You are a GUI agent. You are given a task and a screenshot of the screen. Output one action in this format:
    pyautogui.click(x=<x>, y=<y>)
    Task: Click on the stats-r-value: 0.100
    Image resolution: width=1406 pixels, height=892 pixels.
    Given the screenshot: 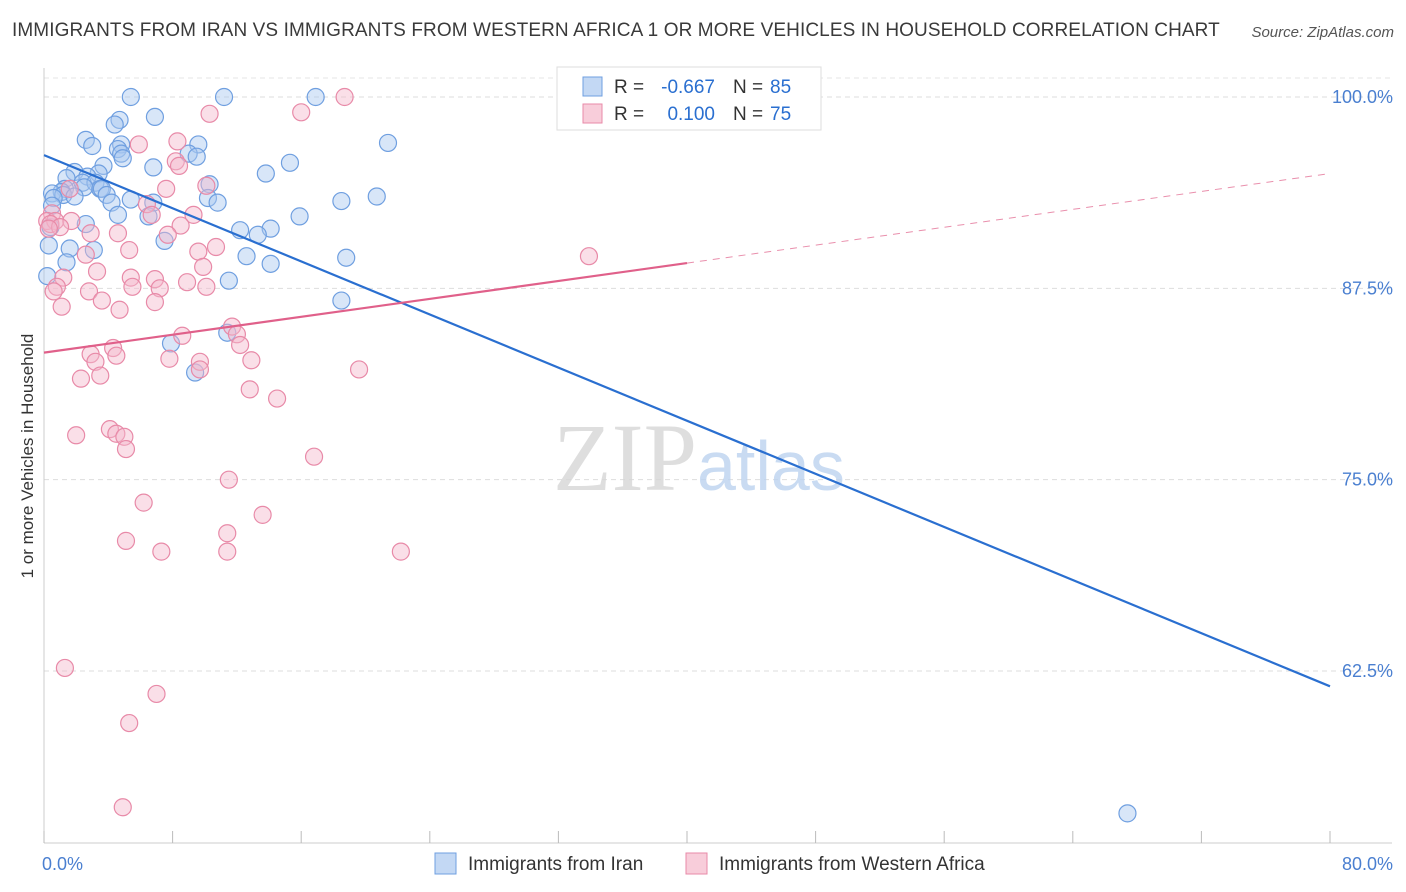 What is the action you would take?
    pyautogui.click(x=691, y=114)
    